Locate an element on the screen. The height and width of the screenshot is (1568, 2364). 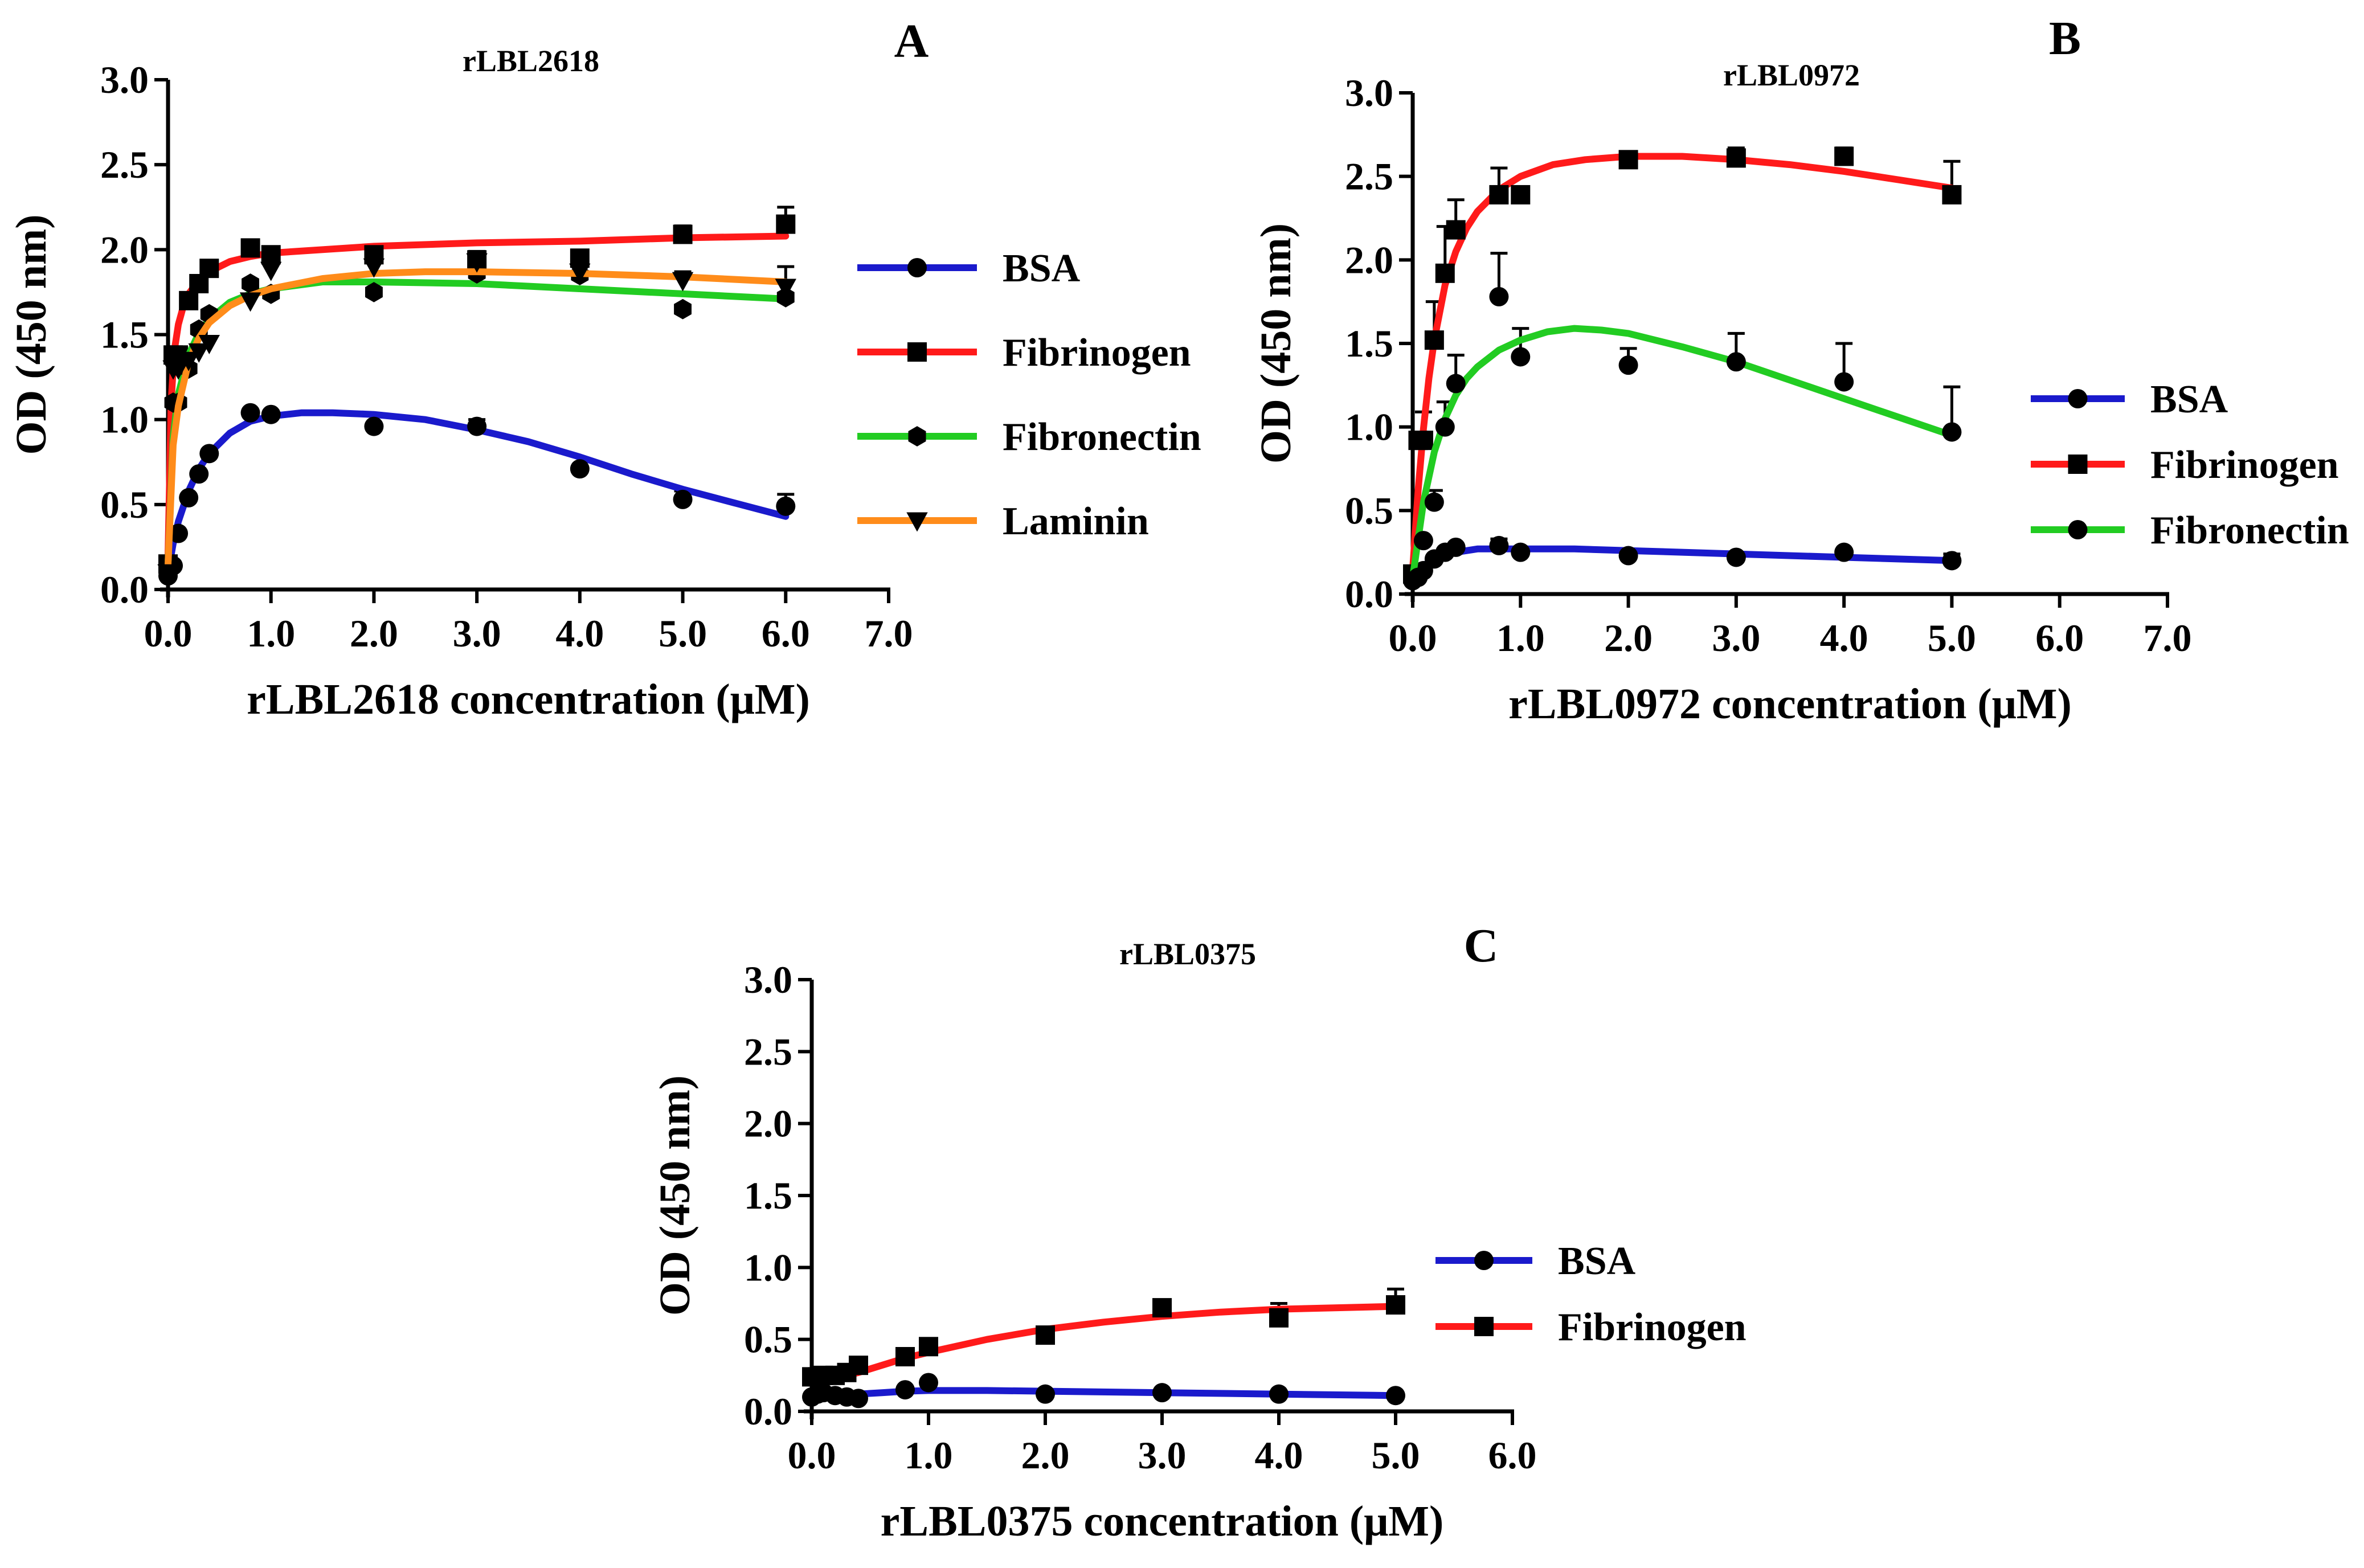
y-axis-title: OD (450 nm) is located at coordinates (675, 1195).